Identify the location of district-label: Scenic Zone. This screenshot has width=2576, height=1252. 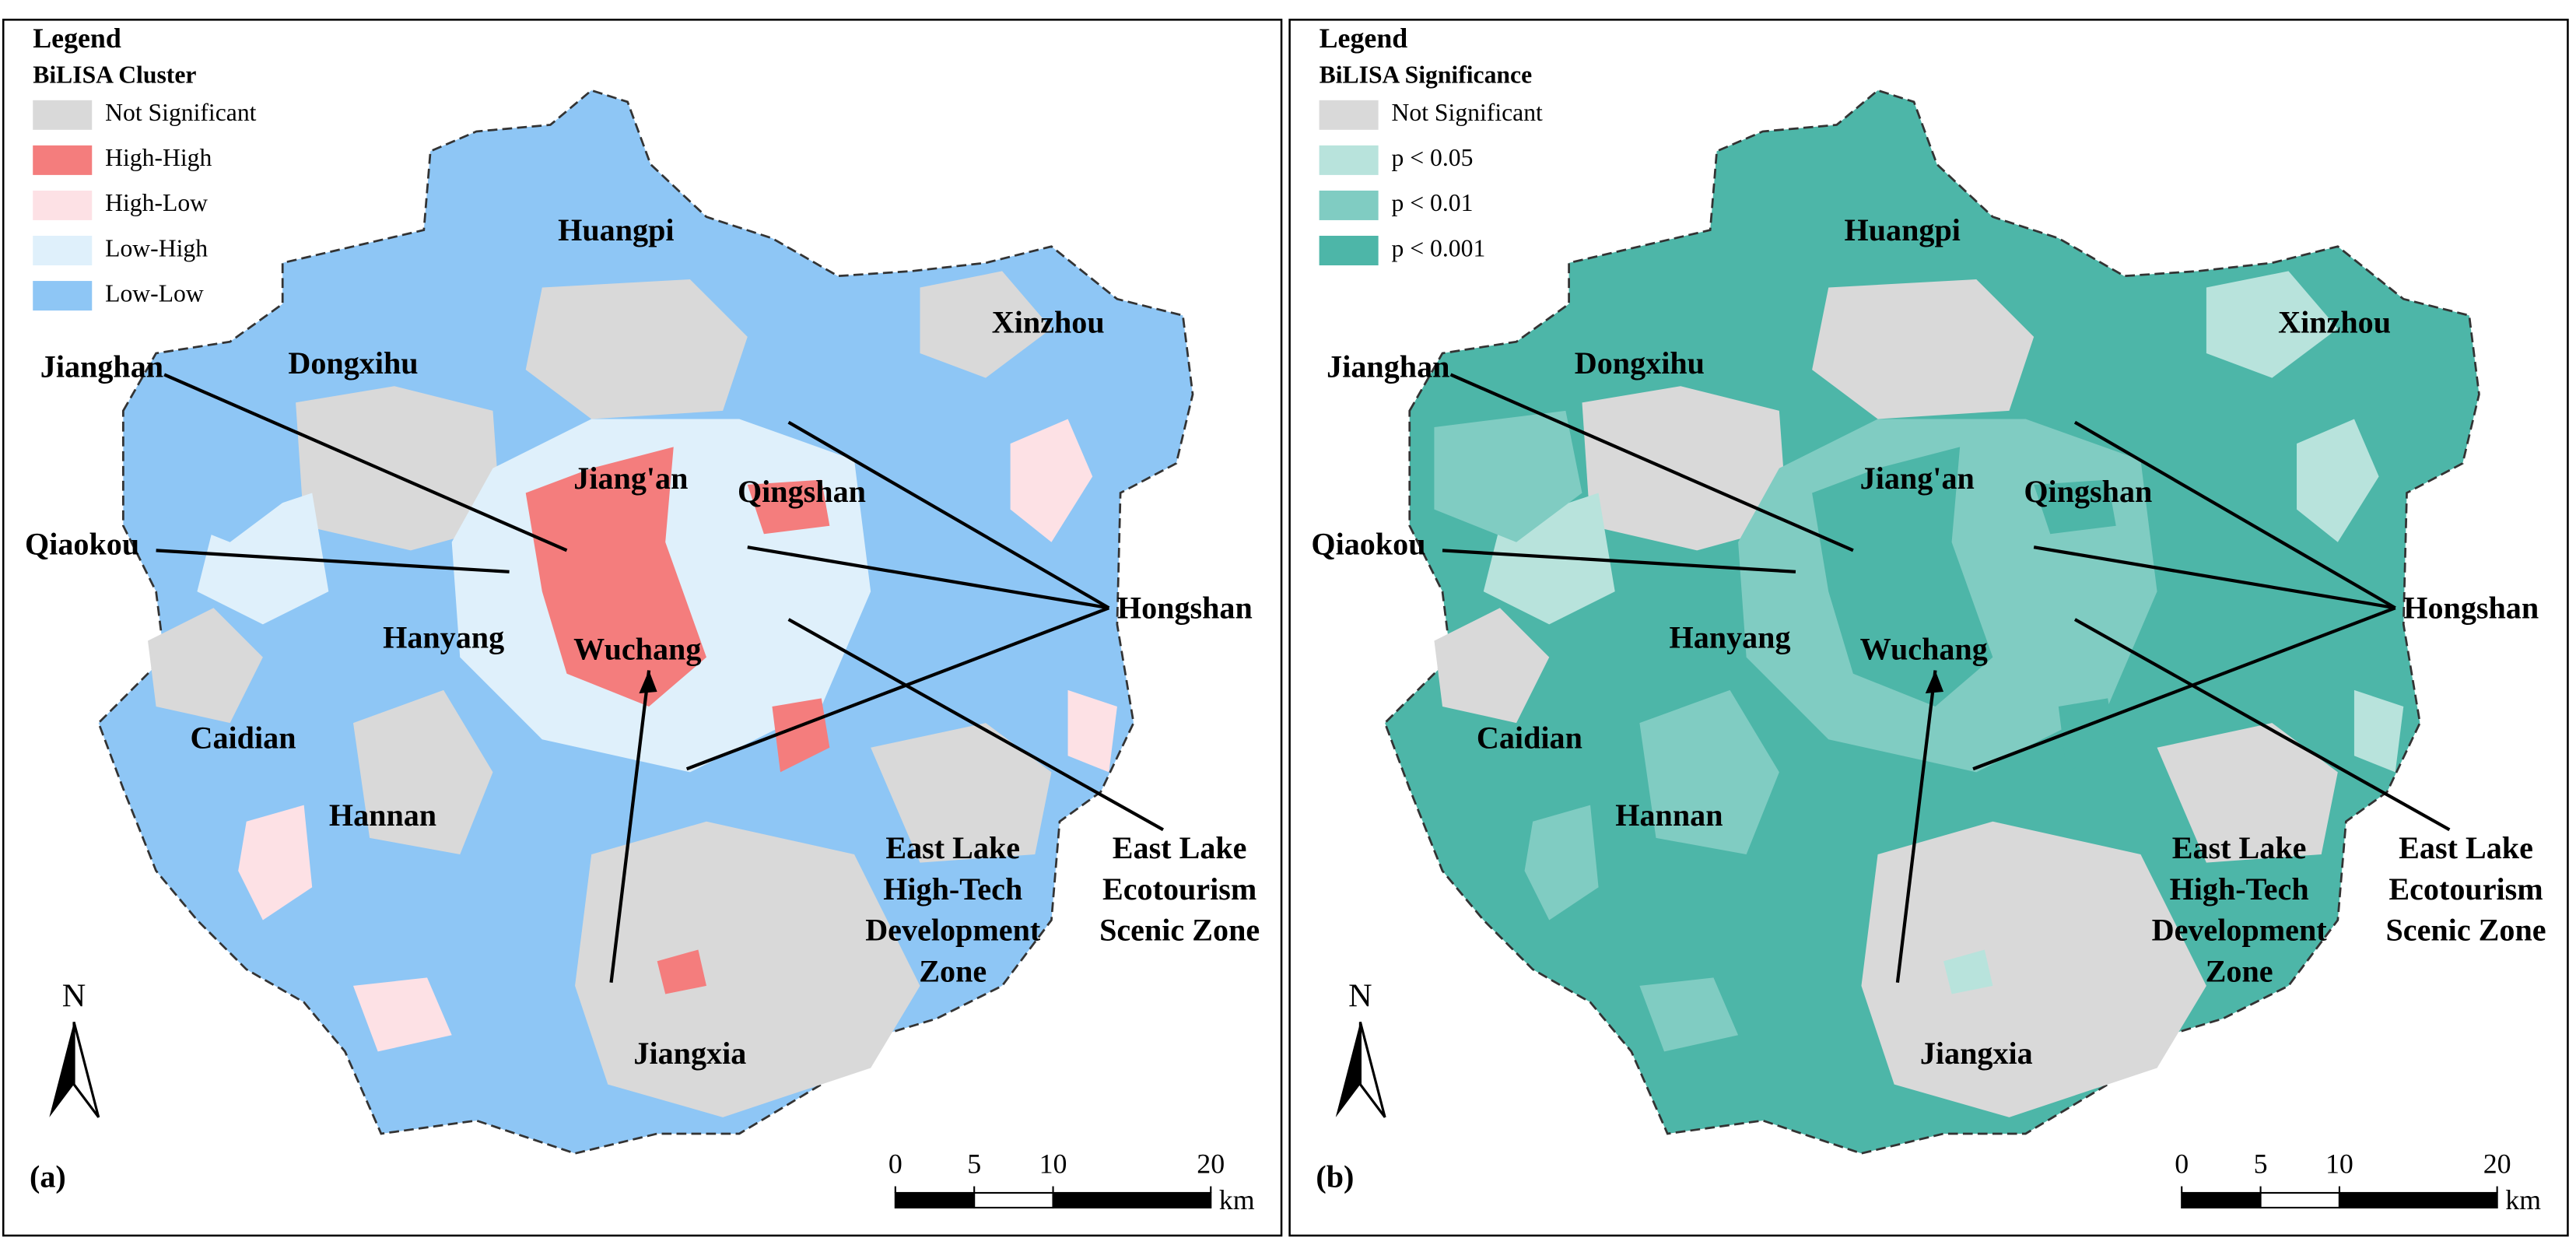
(2466, 930).